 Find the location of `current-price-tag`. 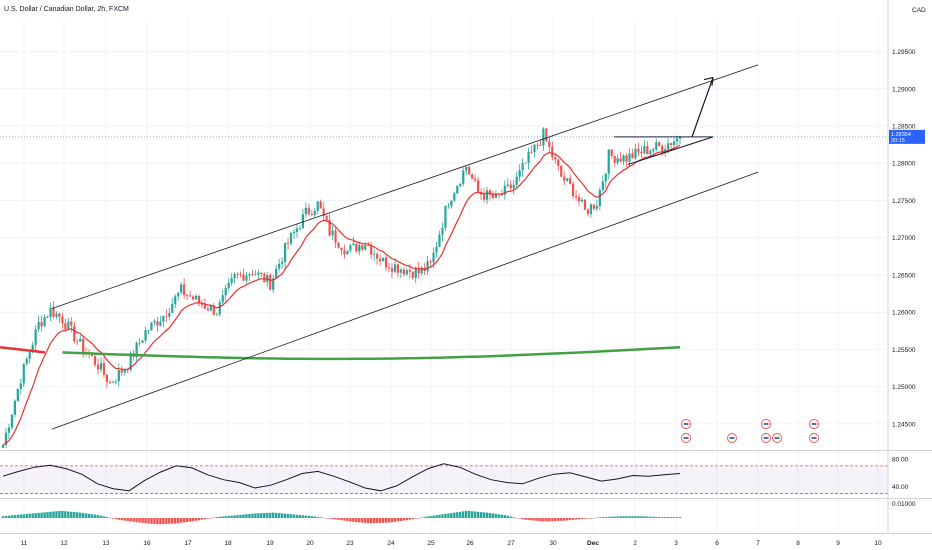

current-price-tag is located at coordinates (907, 136).